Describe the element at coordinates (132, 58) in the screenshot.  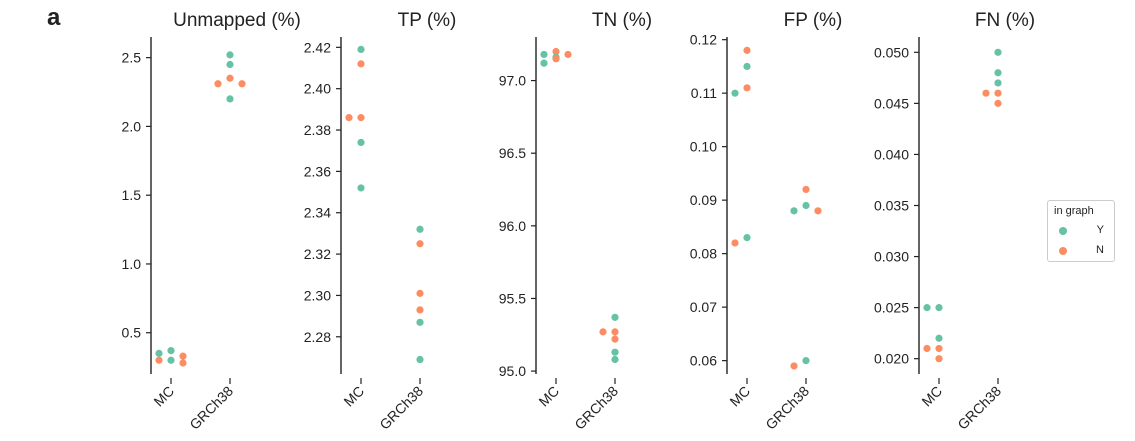
I see `y-tick-label: 2.5` at that location.